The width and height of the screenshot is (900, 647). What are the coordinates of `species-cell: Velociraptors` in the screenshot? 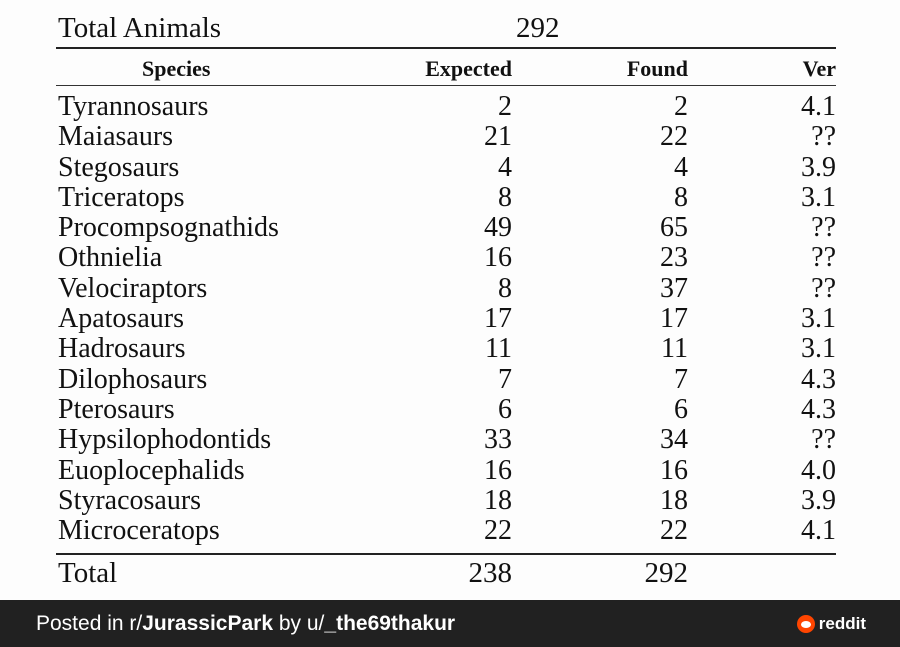 It's located at (133, 288).